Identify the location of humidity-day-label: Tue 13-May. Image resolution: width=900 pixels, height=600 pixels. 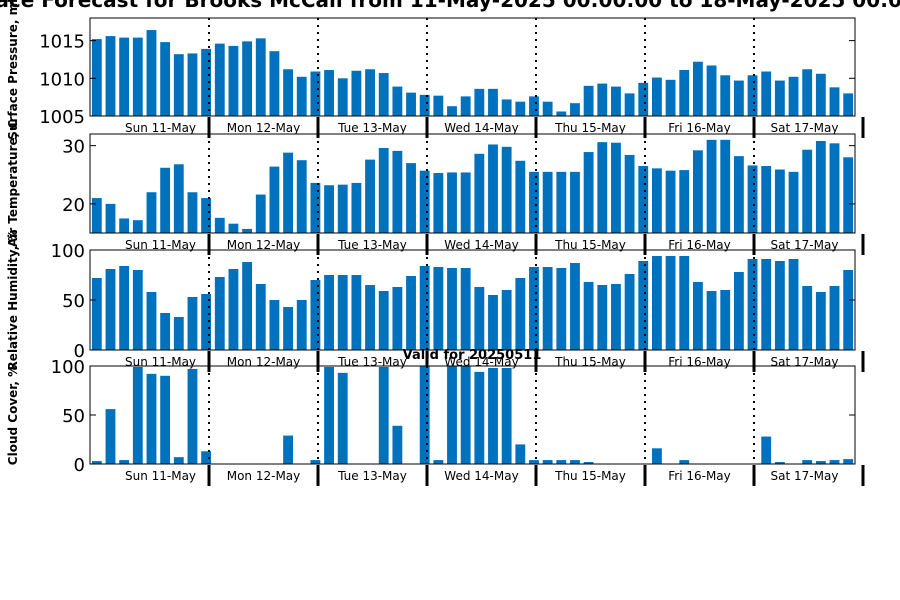
(372, 362).